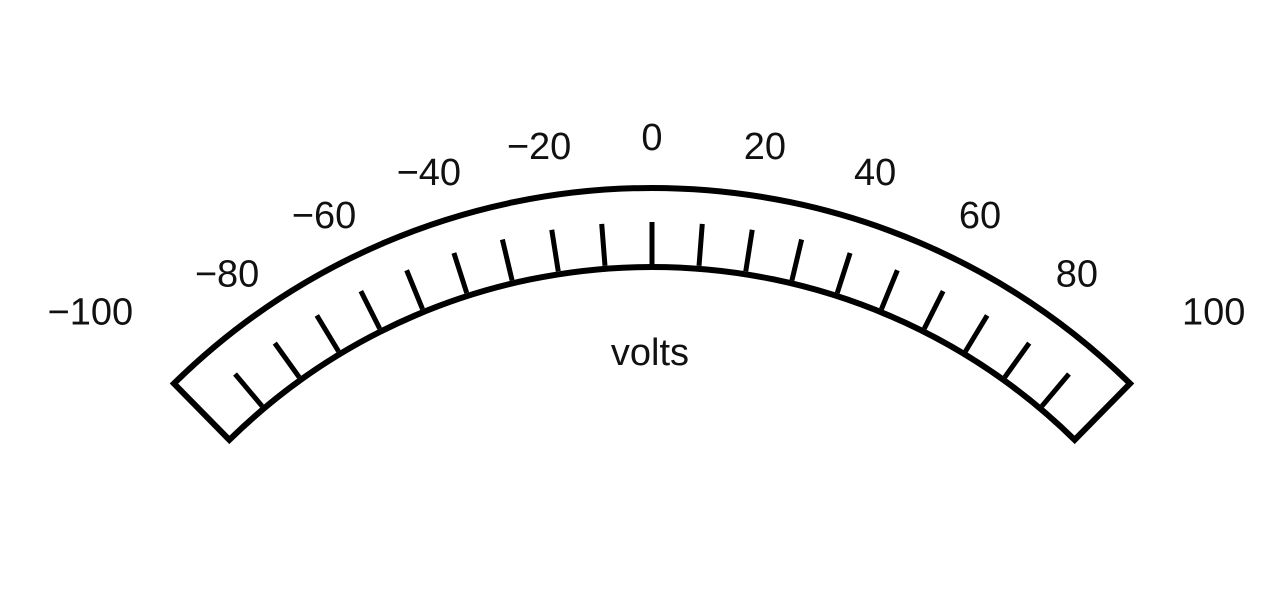 This screenshot has height=604, width=1280. What do you see at coordinates (875, 173) in the screenshot?
I see `scale-label: 40` at bounding box center [875, 173].